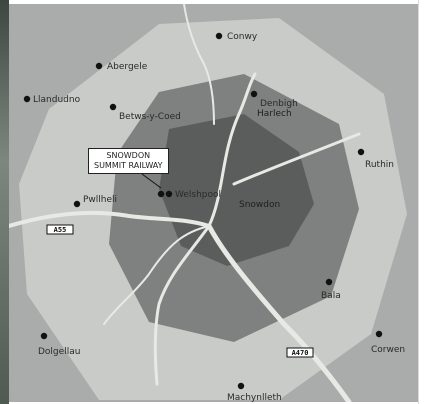 This screenshot has width=429, height=404. I want to click on town-label: Welshpool, so click(198, 195).